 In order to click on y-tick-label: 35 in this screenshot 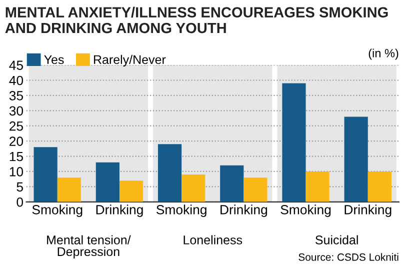, I will do `click(16, 95)`.